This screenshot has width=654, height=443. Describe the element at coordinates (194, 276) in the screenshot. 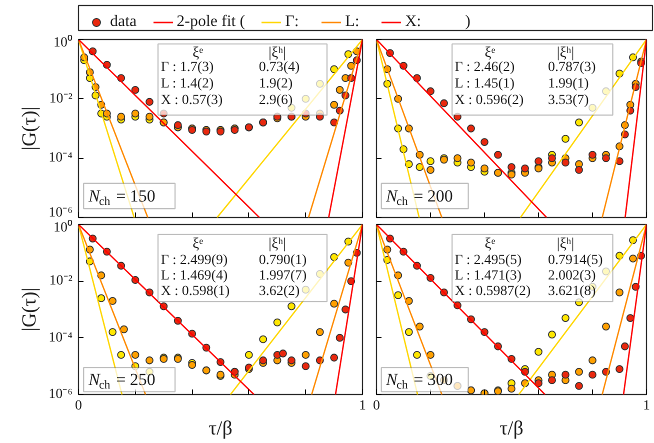

I see `annotation: L : 1.469(4)` at that location.